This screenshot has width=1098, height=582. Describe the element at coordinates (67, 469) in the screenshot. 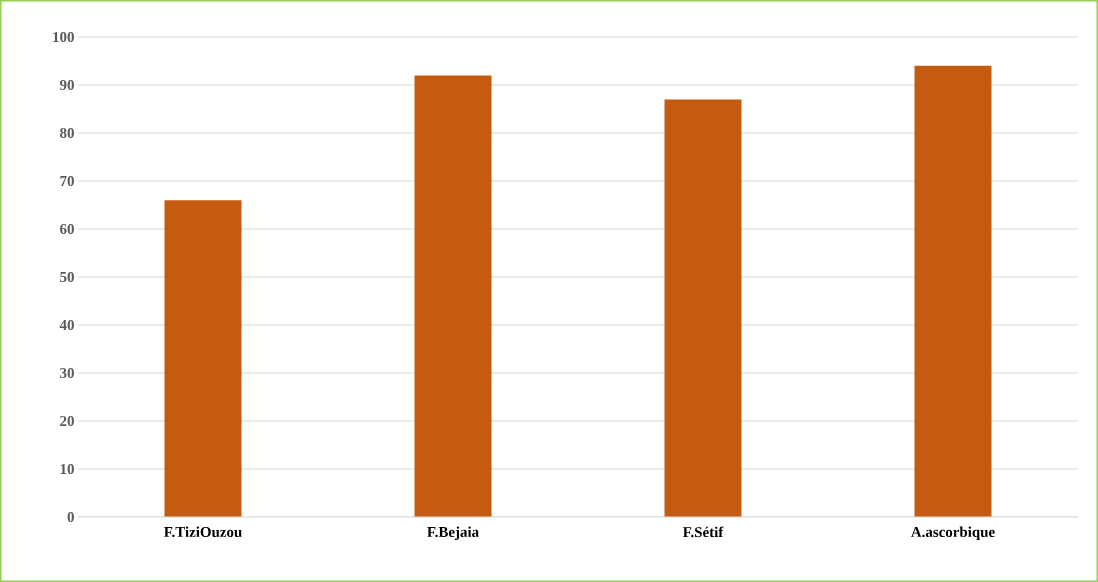

I see `y-tick-label: 10` at that location.